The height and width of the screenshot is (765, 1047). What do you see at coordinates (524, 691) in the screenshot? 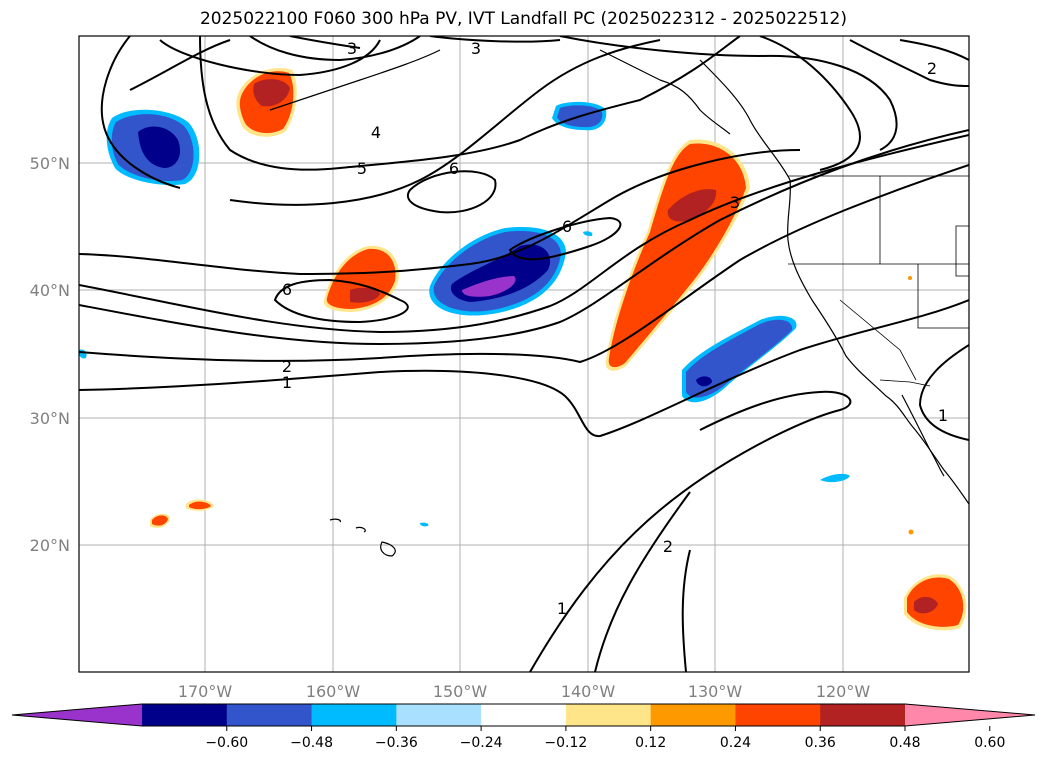
I see `lon-labels: 170°W 160°W 150°W 140°W 130°W 120°W` at bounding box center [524, 691].